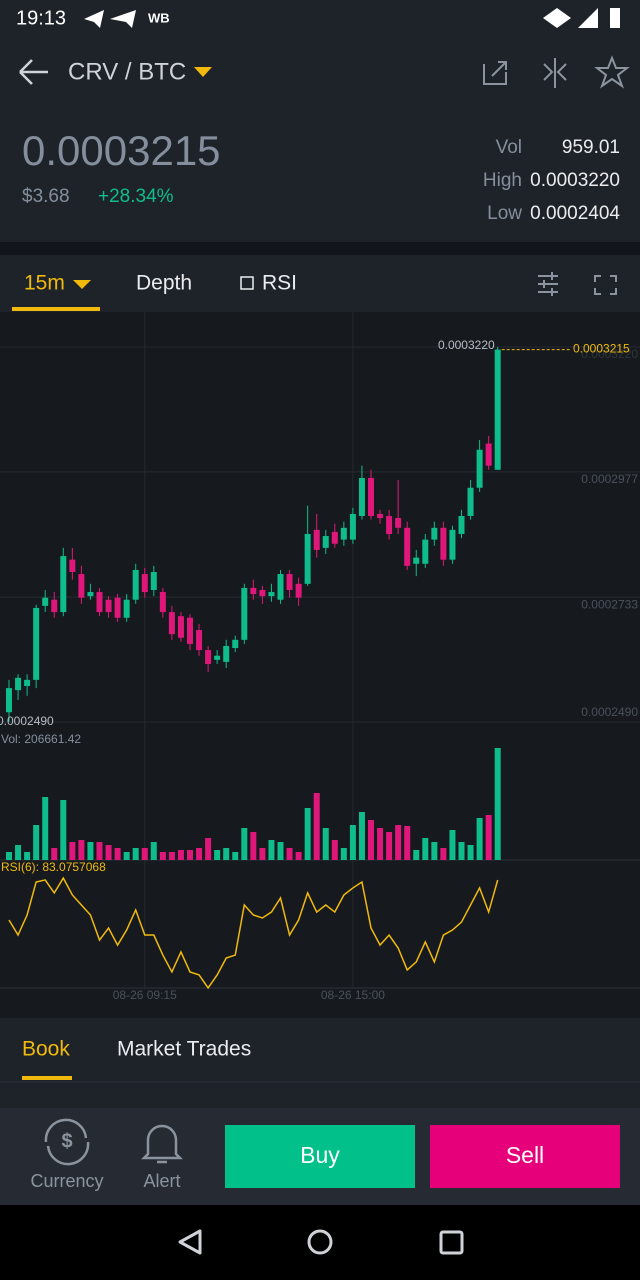  I want to click on min-label: 0.0002490, so click(27, 721).